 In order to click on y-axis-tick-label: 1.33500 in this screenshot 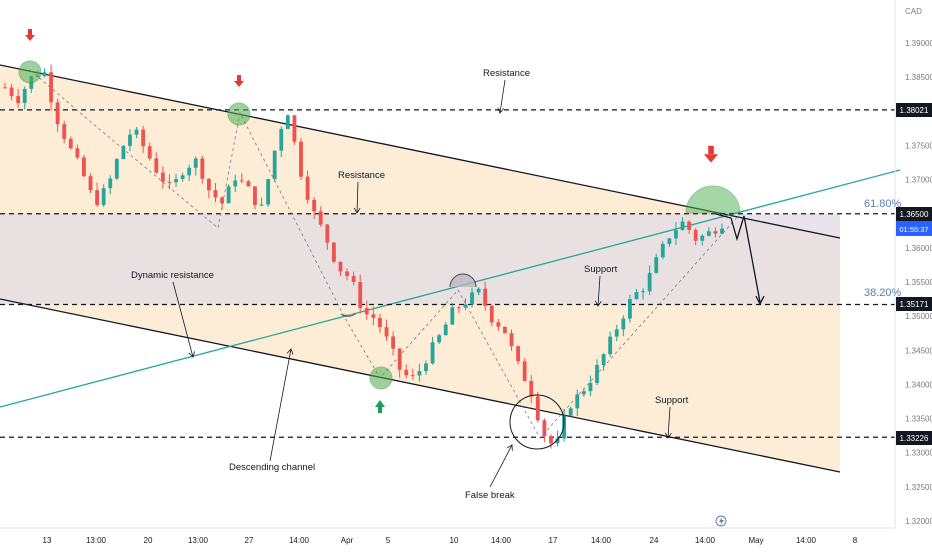, I will do `click(918, 419)`.